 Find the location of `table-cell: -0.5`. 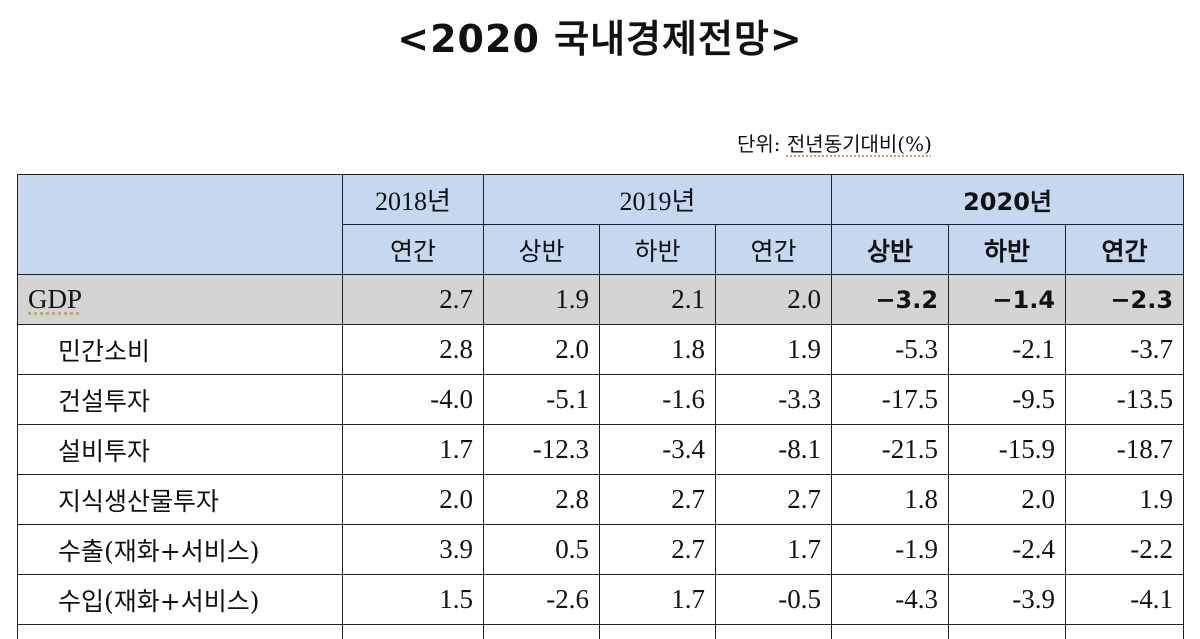

table-cell: -0.5 is located at coordinates (773, 599).